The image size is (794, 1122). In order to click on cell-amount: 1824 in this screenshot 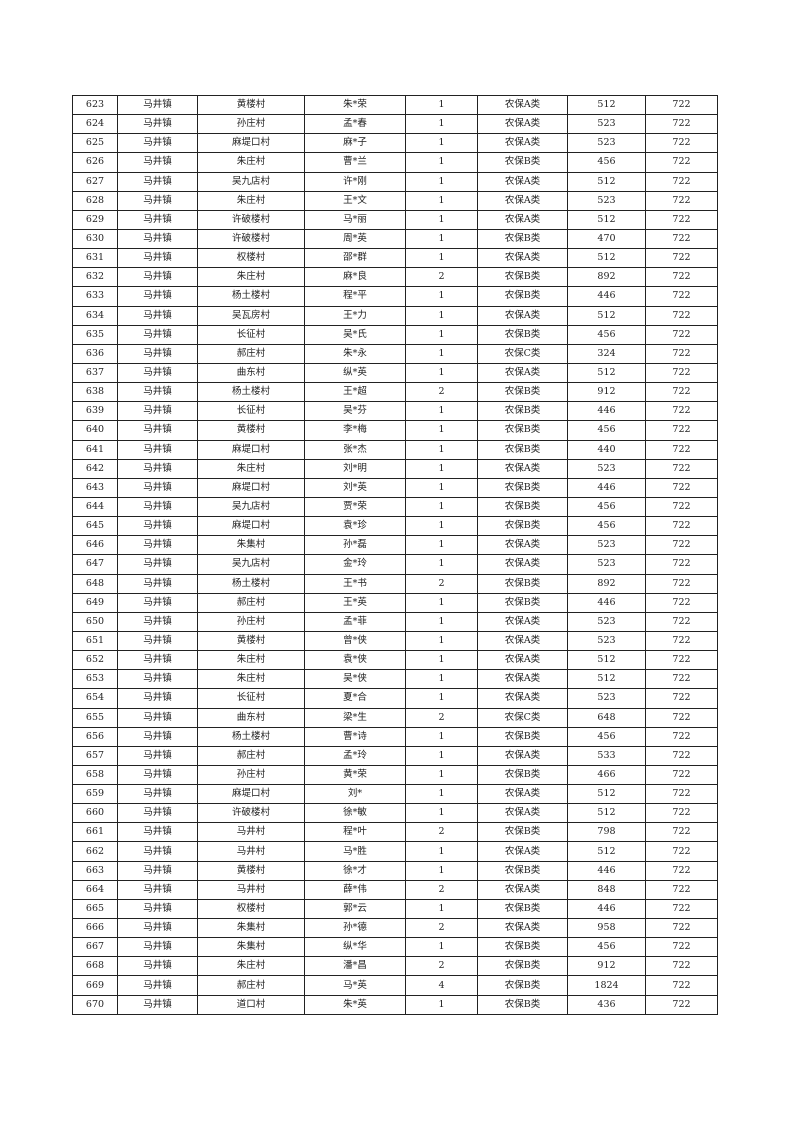, I will do `click(606, 985)`.